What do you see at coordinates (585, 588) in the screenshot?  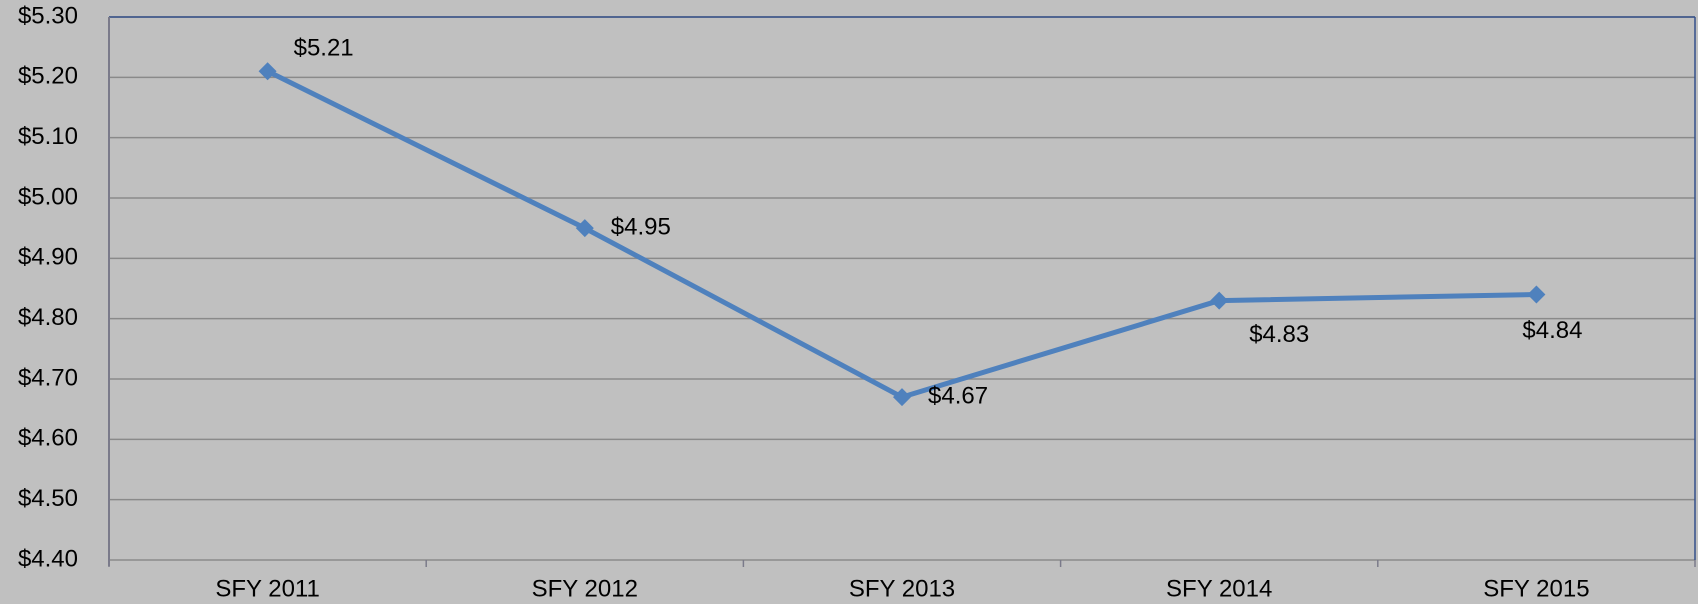 I see `x-tick-label: SFY 2012` at bounding box center [585, 588].